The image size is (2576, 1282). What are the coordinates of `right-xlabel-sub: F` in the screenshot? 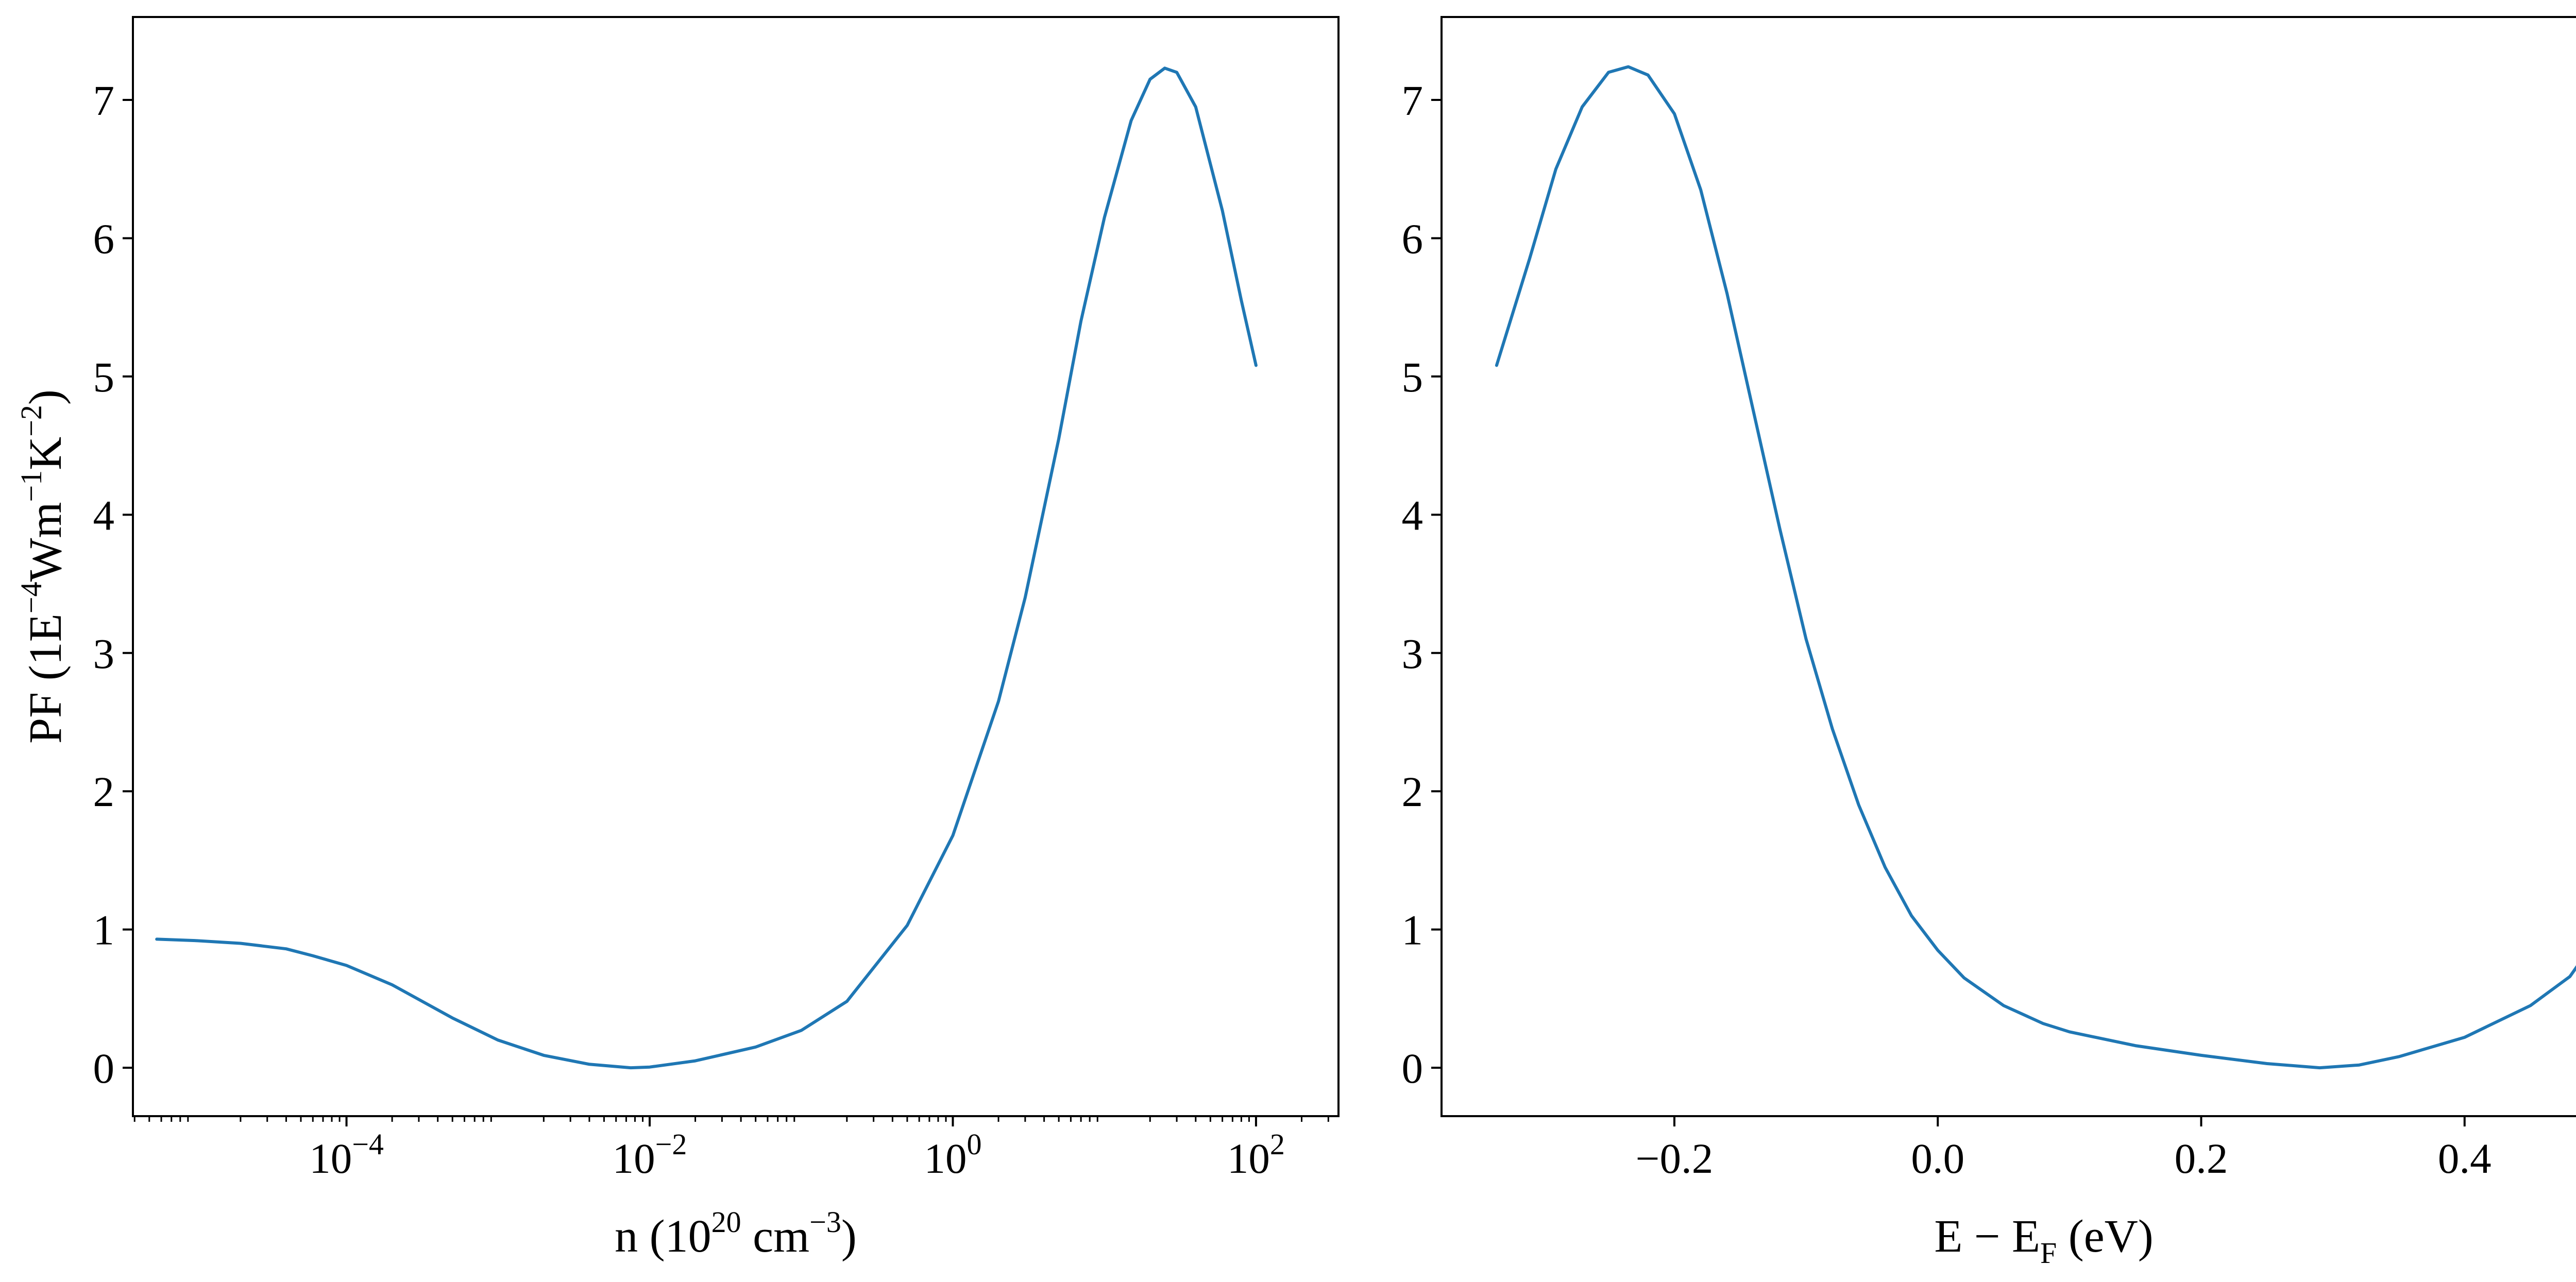 It's located at (2048, 1253).